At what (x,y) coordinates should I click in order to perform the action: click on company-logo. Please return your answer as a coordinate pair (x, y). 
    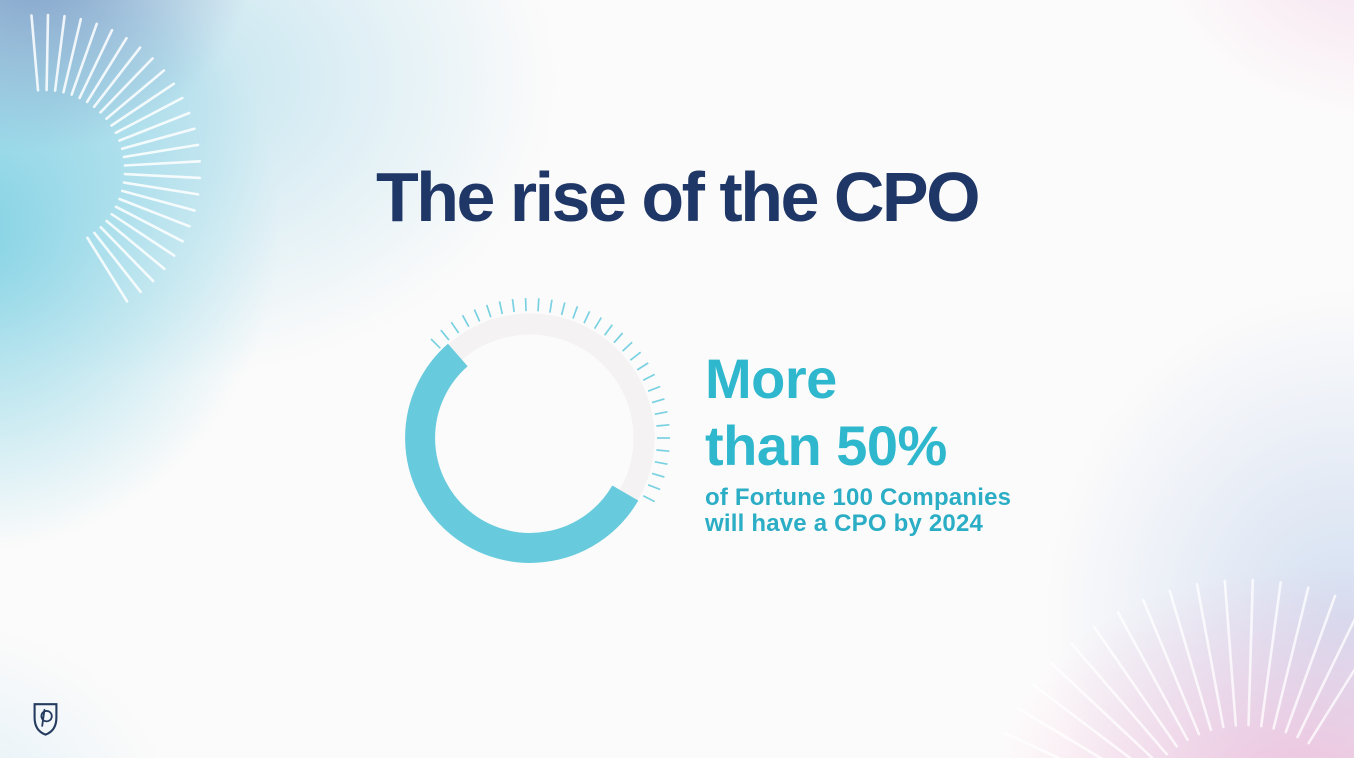
    Looking at the image, I should click on (45, 719).